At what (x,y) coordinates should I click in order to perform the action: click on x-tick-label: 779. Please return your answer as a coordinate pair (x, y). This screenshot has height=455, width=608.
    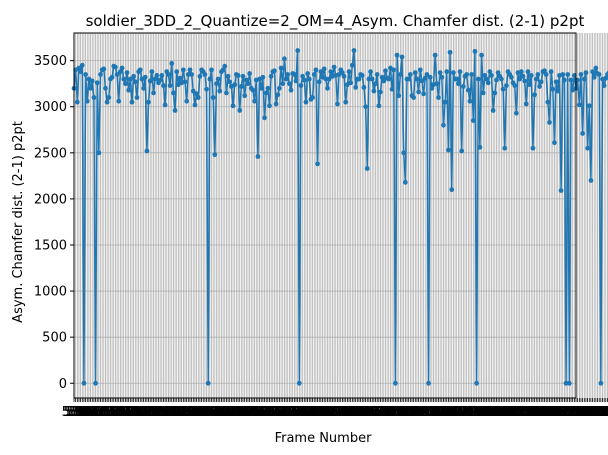
    Looking at the image, I should click on (476, 412).